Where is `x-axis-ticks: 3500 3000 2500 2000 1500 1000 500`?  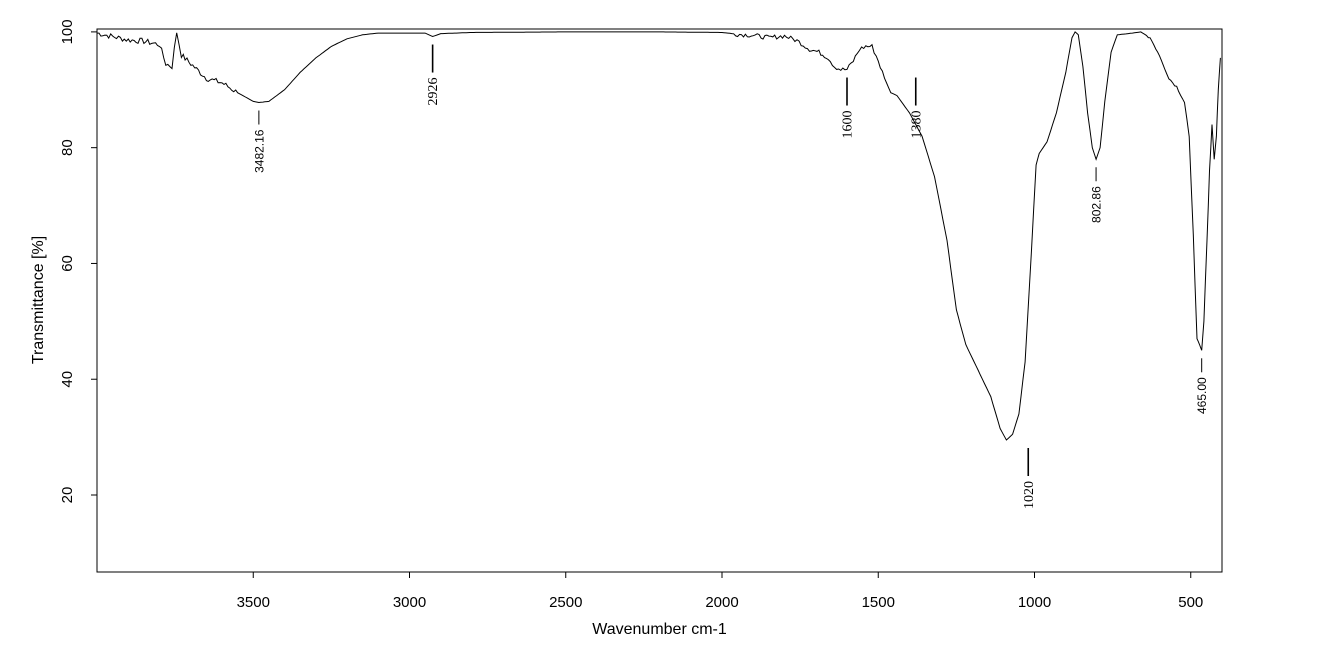
x-axis-ticks: 3500 3000 2500 2000 1500 1000 500 is located at coordinates (720, 591).